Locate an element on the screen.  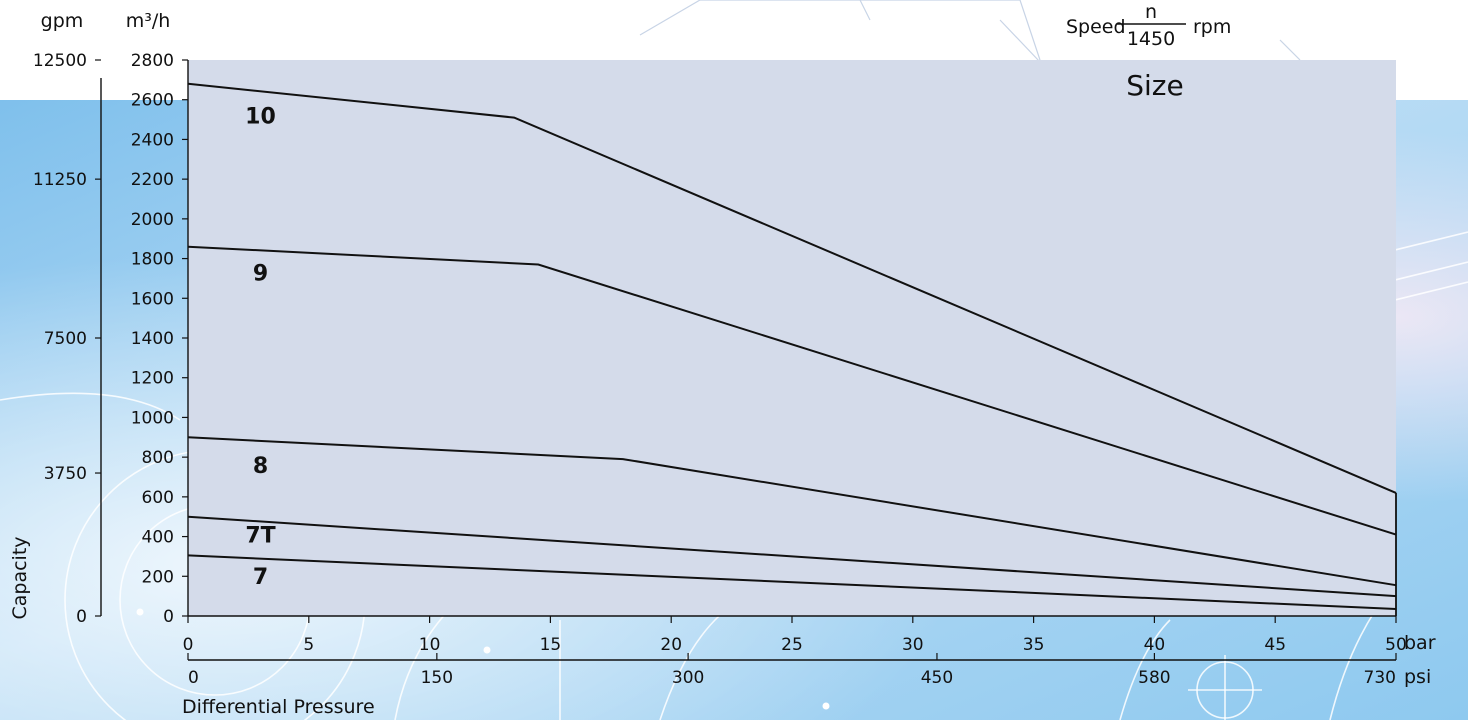
speed-word: Speed is located at coordinates (1096, 27).